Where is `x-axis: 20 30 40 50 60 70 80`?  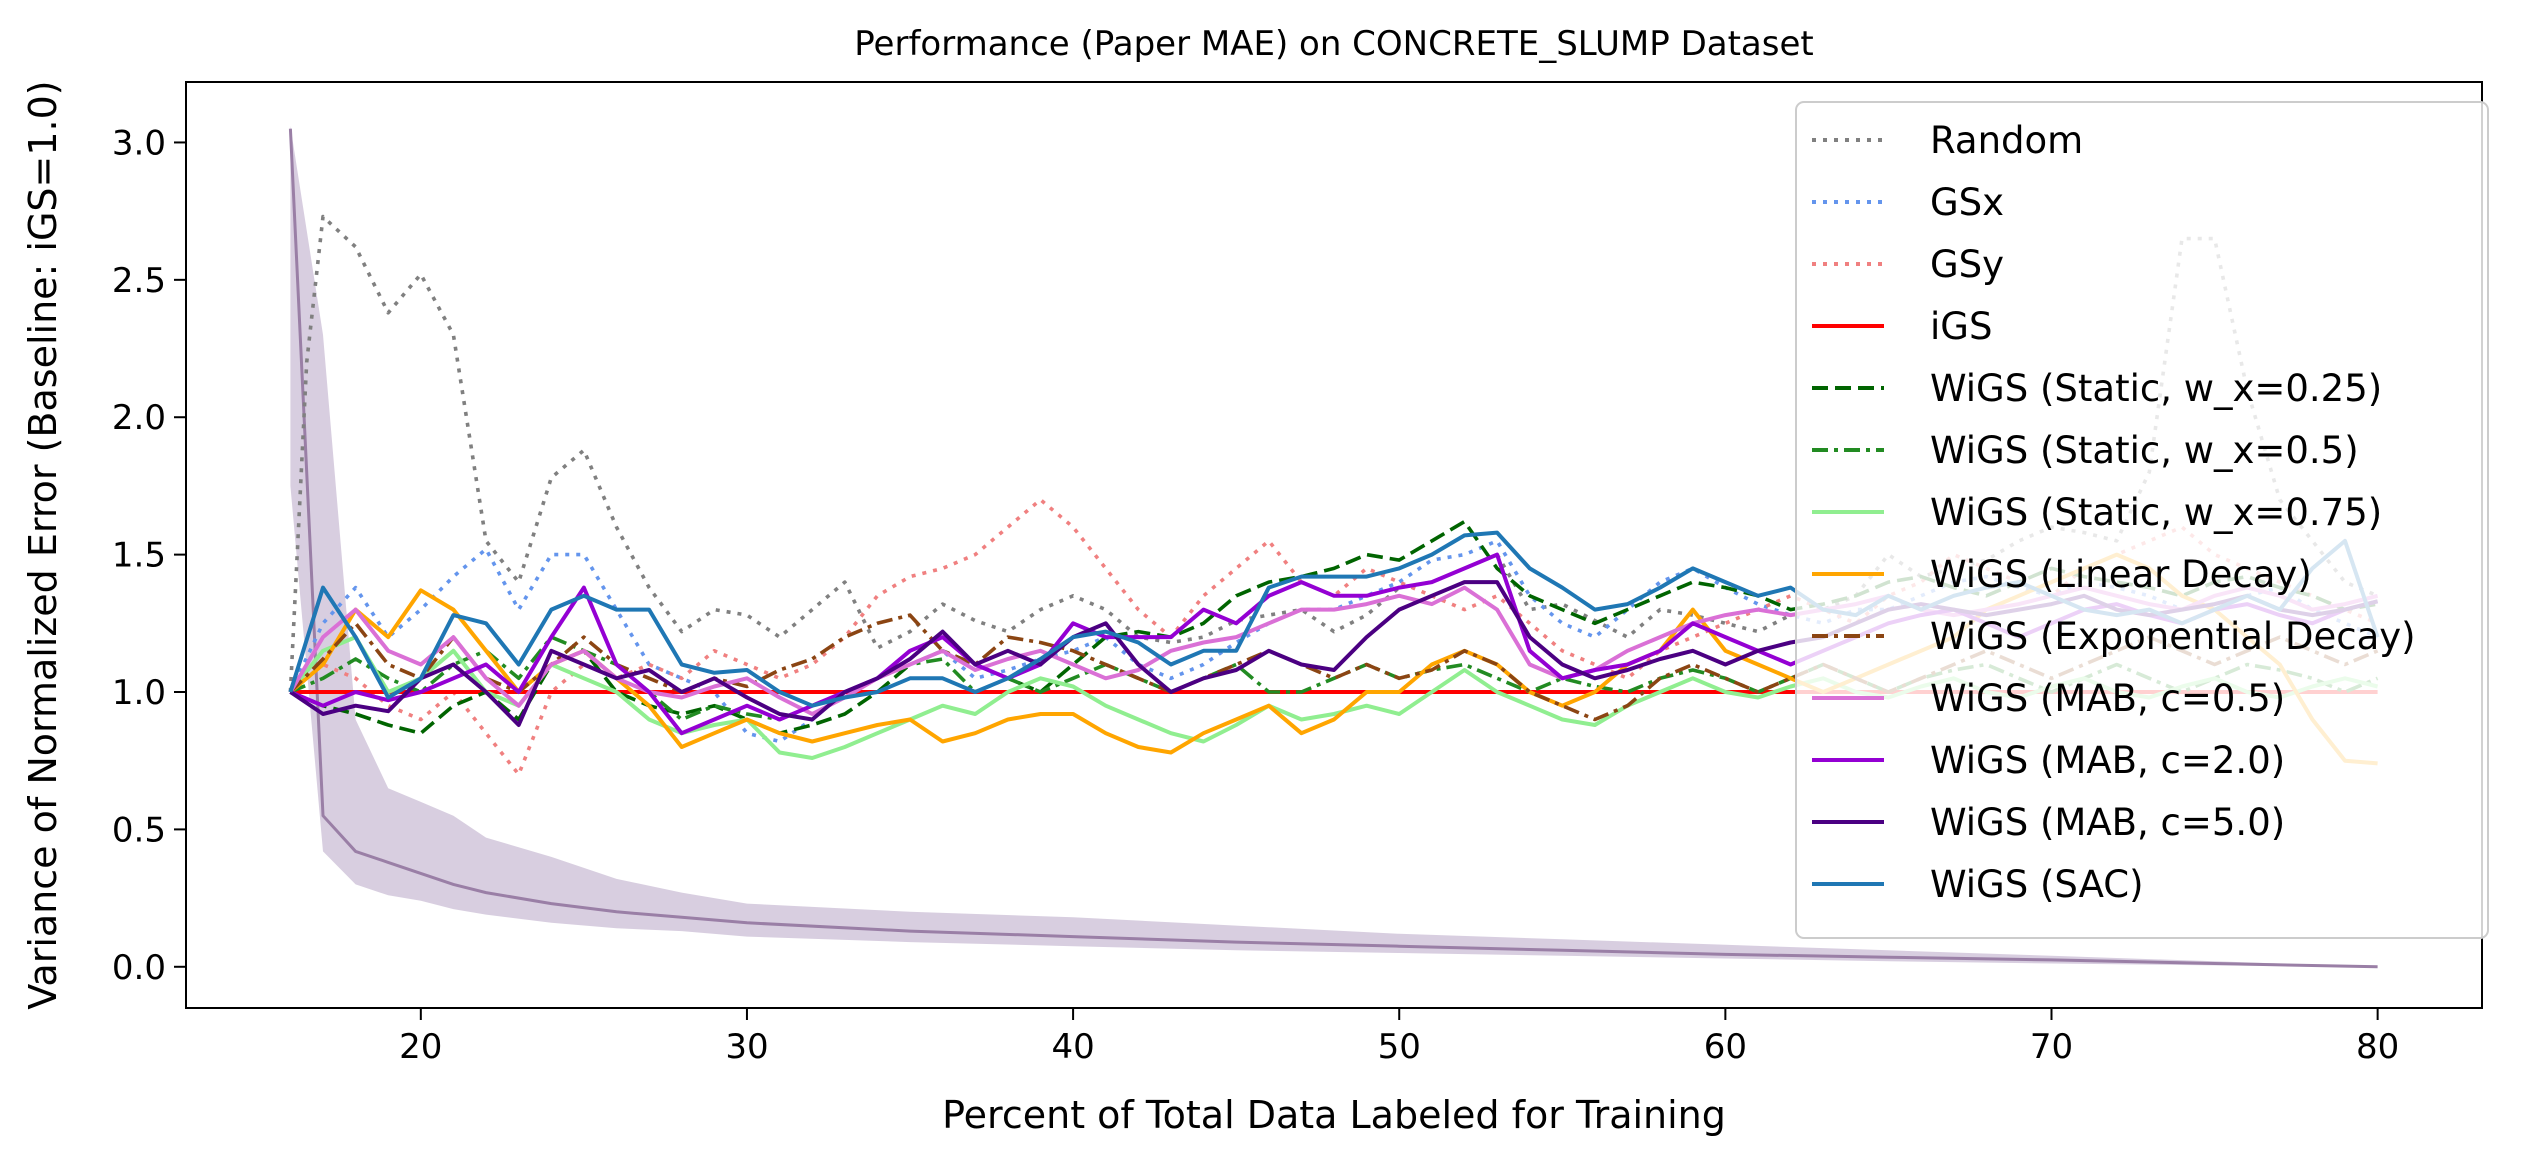
x-axis: 20 30 40 50 60 70 80 is located at coordinates (1399, 1037).